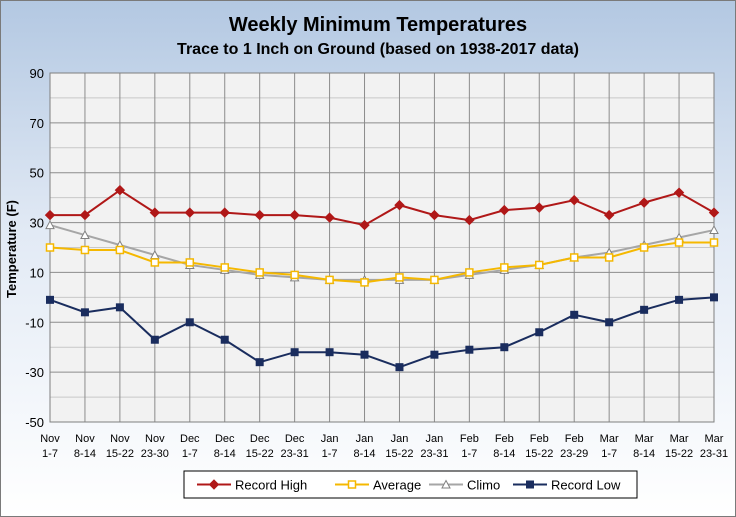  What do you see at coordinates (464, 485) in the screenshot?
I see `legend-item-climo: Climo` at bounding box center [464, 485].